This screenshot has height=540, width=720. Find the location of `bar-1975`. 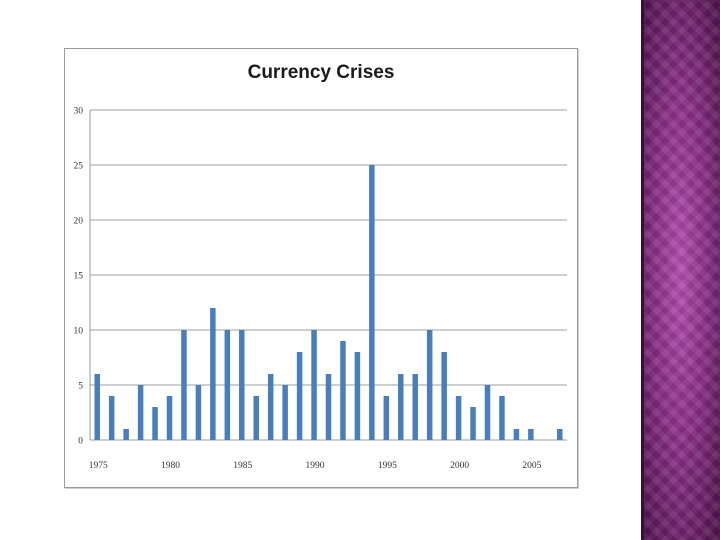

bar-1975 is located at coordinates (97, 407).